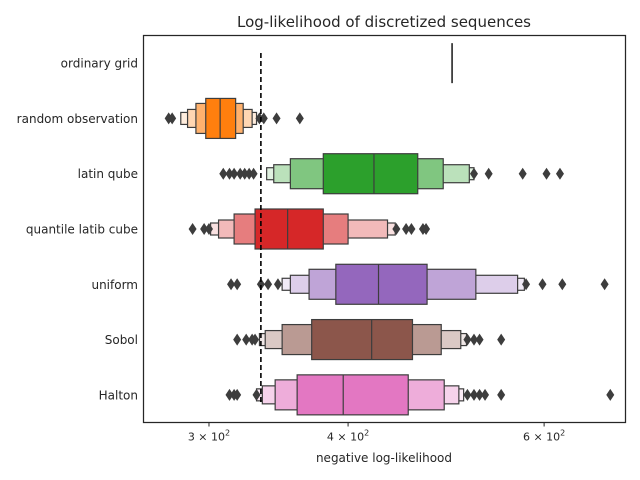 The image size is (640, 480). What do you see at coordinates (384, 22) in the screenshot?
I see `chart-title: Log-likelihood of discretized sequences` at bounding box center [384, 22].